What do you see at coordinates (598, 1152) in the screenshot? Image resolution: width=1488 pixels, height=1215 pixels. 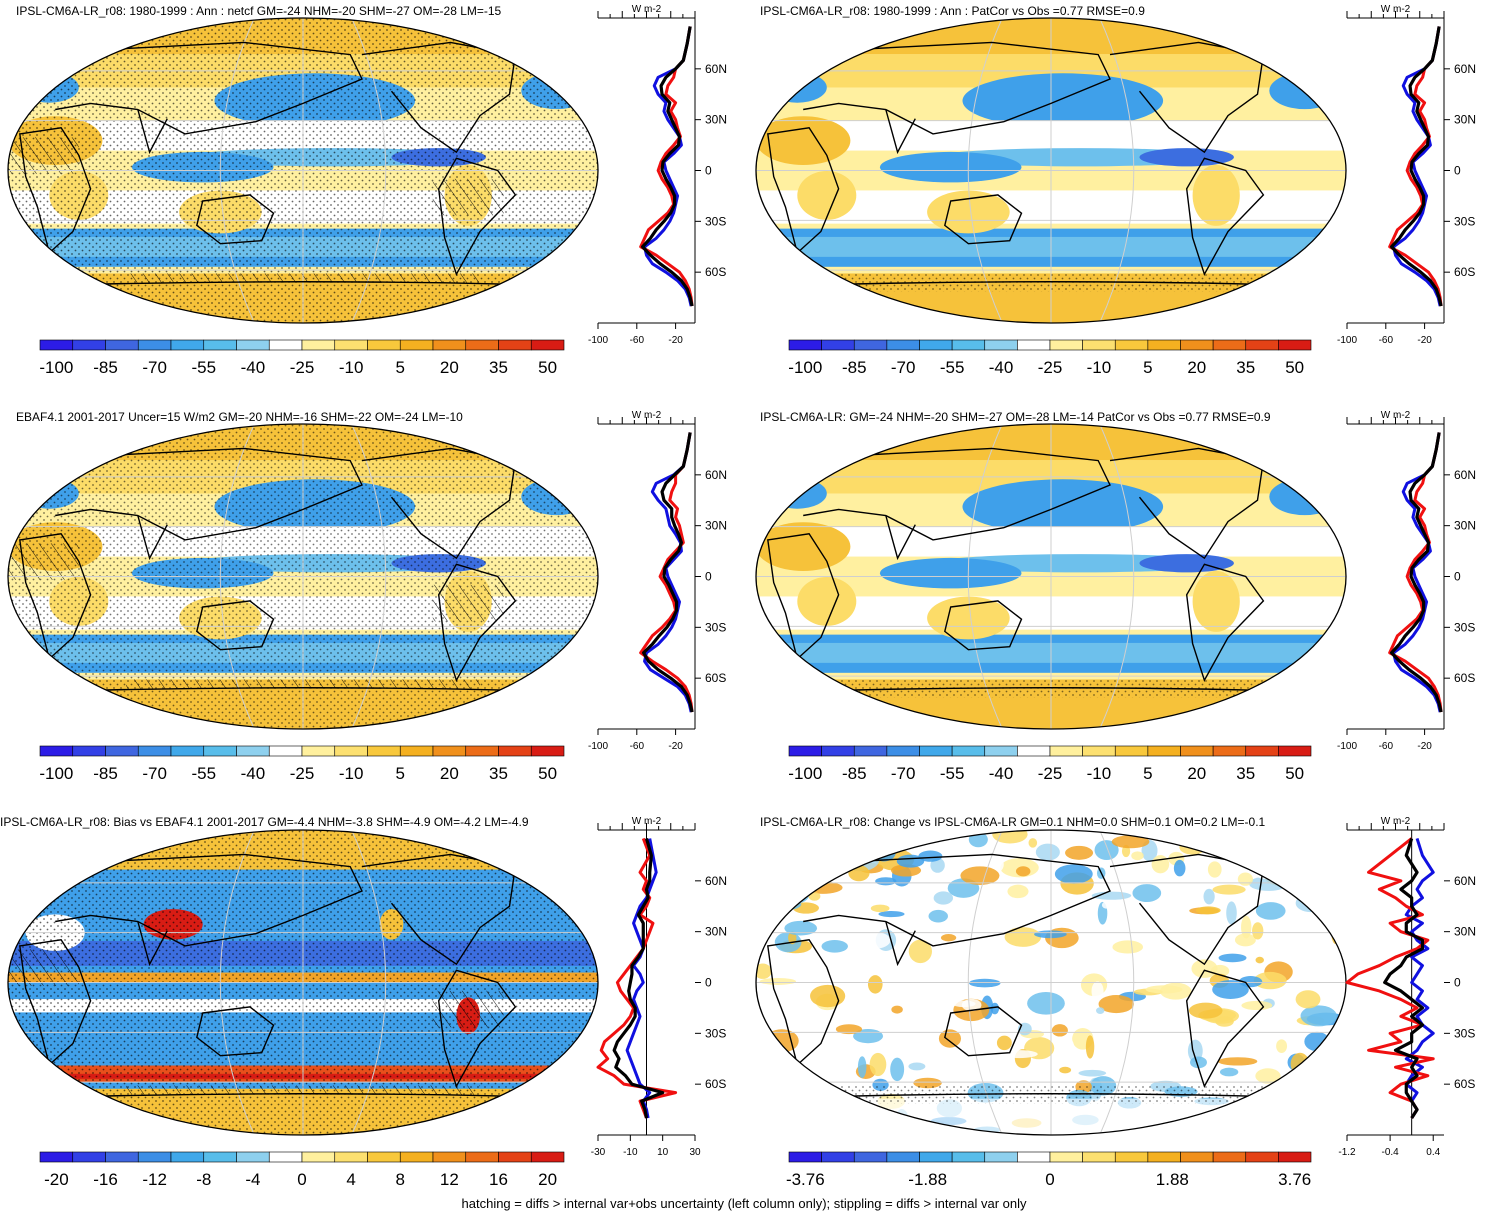 I see `profile-tick-label: -30` at bounding box center [598, 1152].